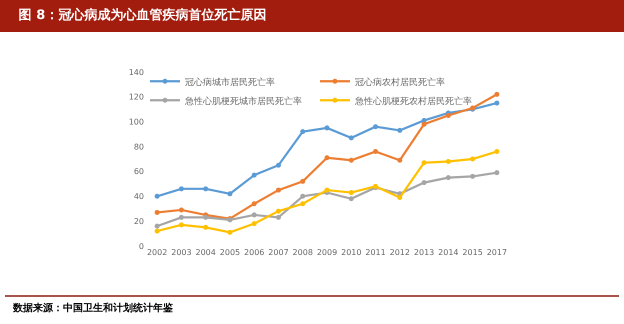 This screenshot has width=624, height=324. What do you see at coordinates (139, 197) in the screenshot?
I see `y-tick-label: 40` at bounding box center [139, 197].